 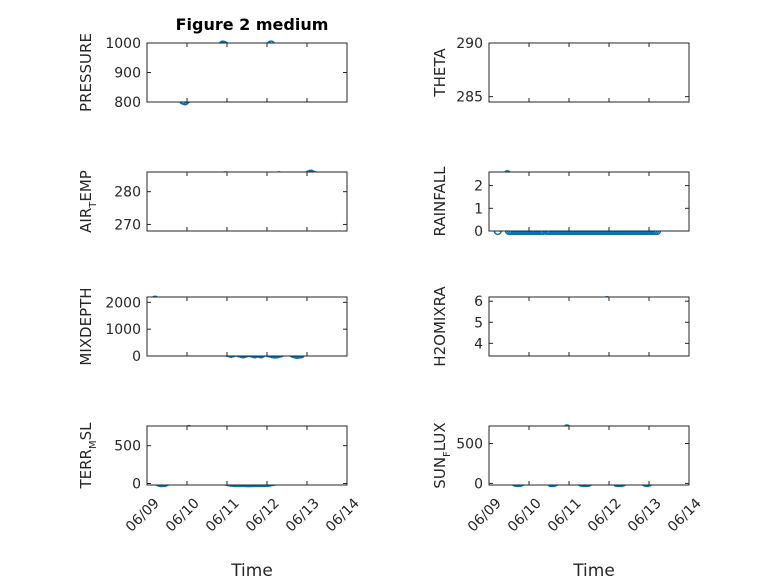 What do you see at coordinates (127, 103) in the screenshot?
I see `y-tick-label: 800` at bounding box center [127, 103].